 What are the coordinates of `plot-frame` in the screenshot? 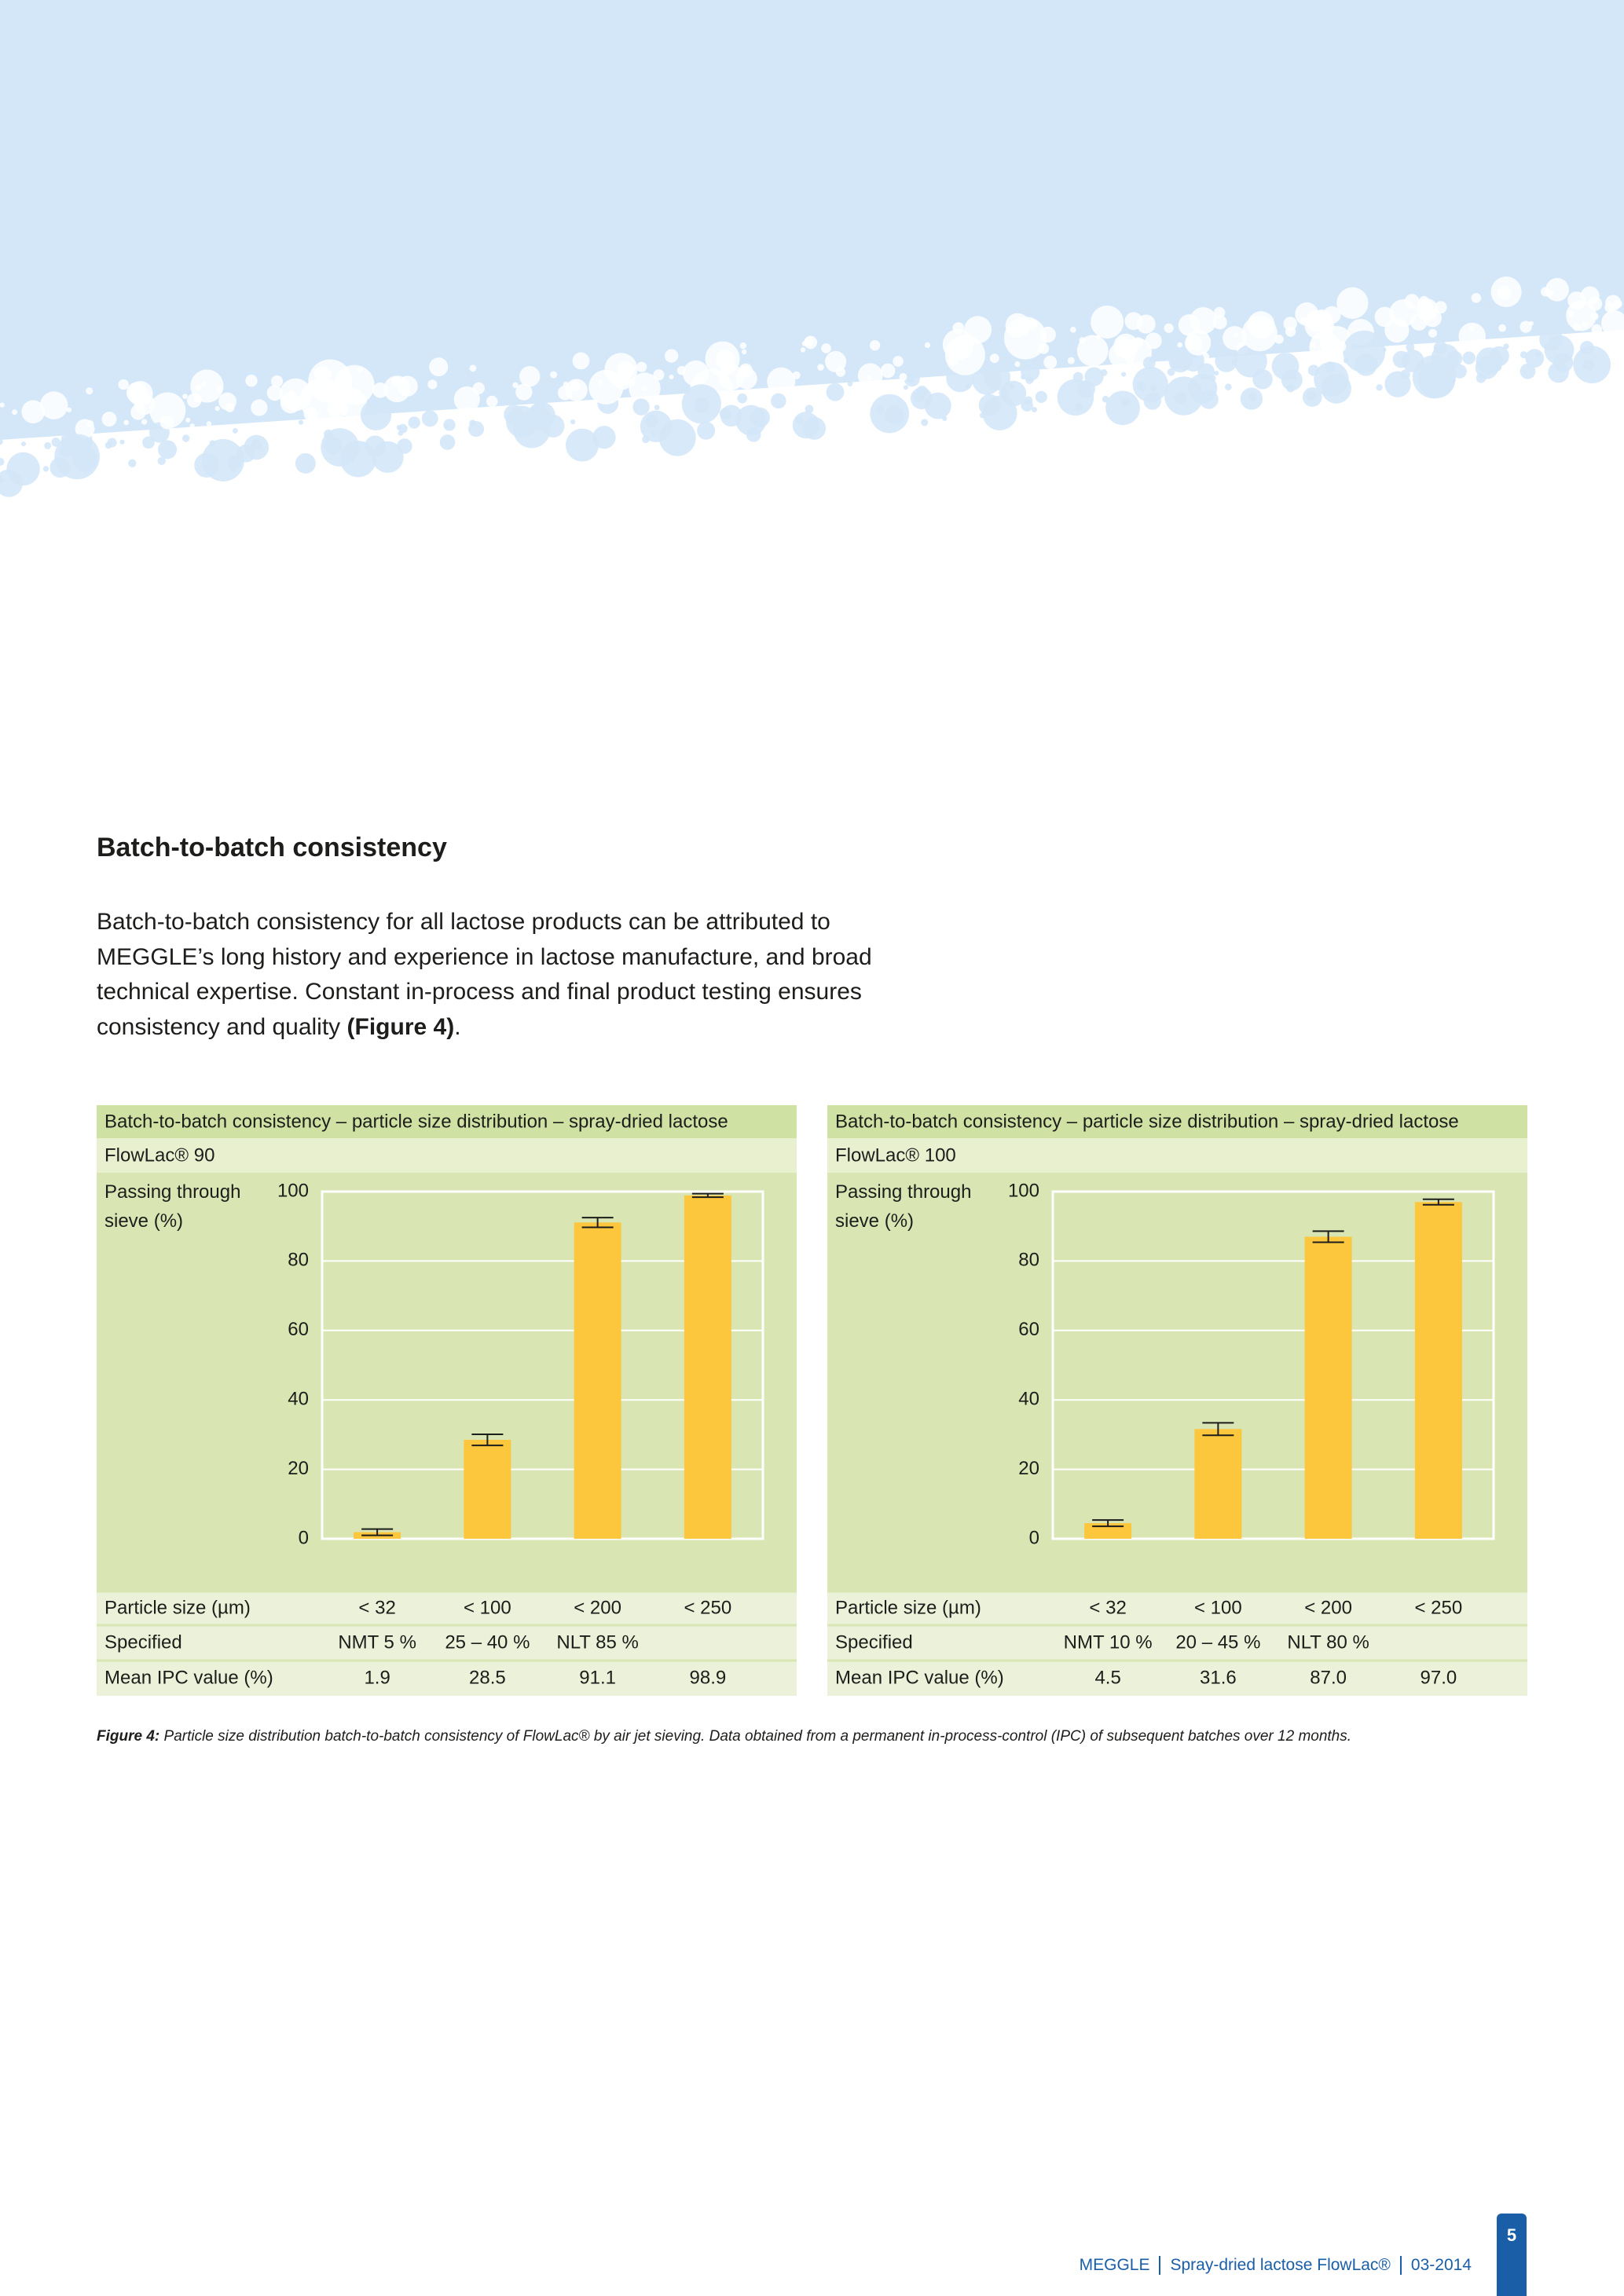 It's located at (1273, 1365).